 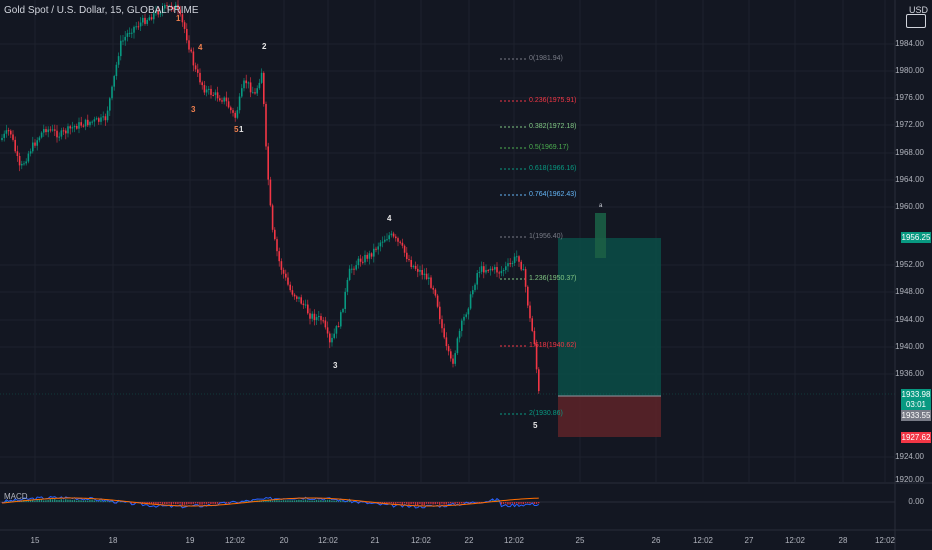 What do you see at coordinates (909, 264) in the screenshot?
I see `price-tick: 1952.00` at bounding box center [909, 264].